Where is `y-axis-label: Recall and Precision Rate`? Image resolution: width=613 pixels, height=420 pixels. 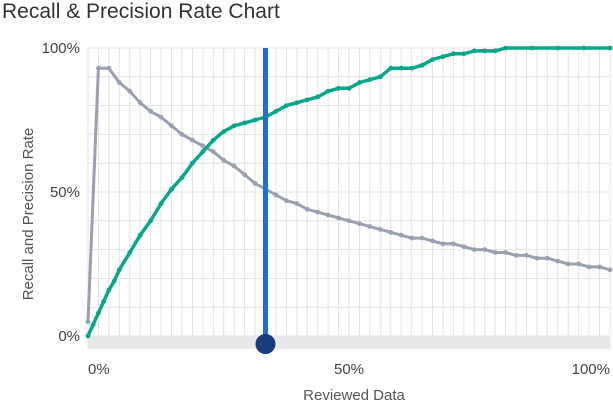 y-axis-label: Recall and Precision Rate is located at coordinates (28, 214).